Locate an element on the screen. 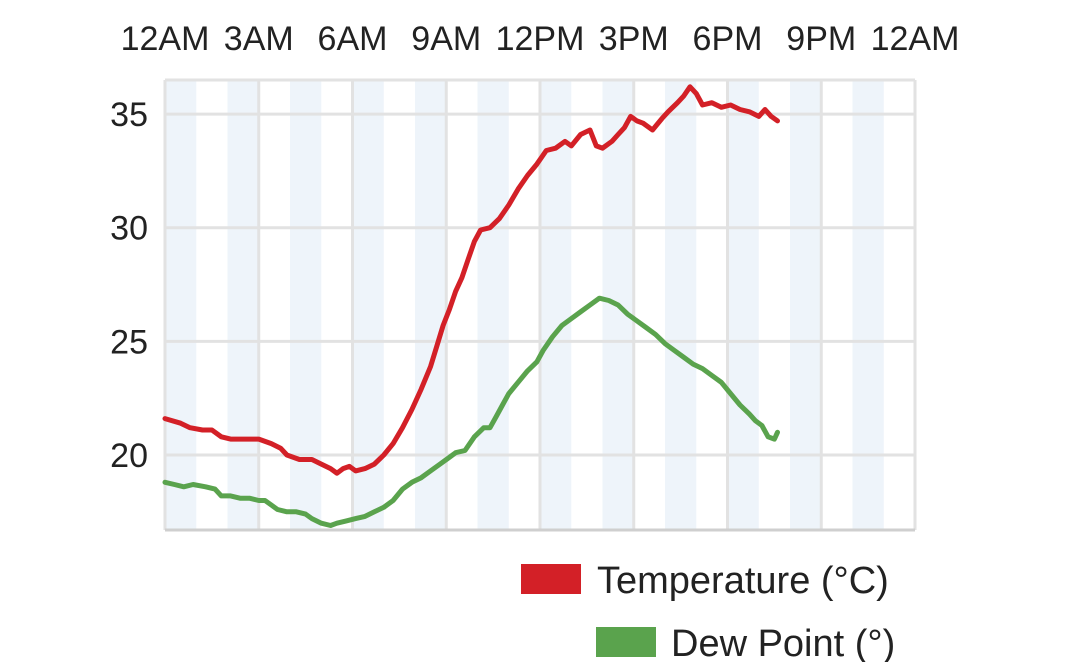 This screenshot has width=1077, height=662. legend-item-dew-point: Dew Point (°) is located at coordinates (745, 642).